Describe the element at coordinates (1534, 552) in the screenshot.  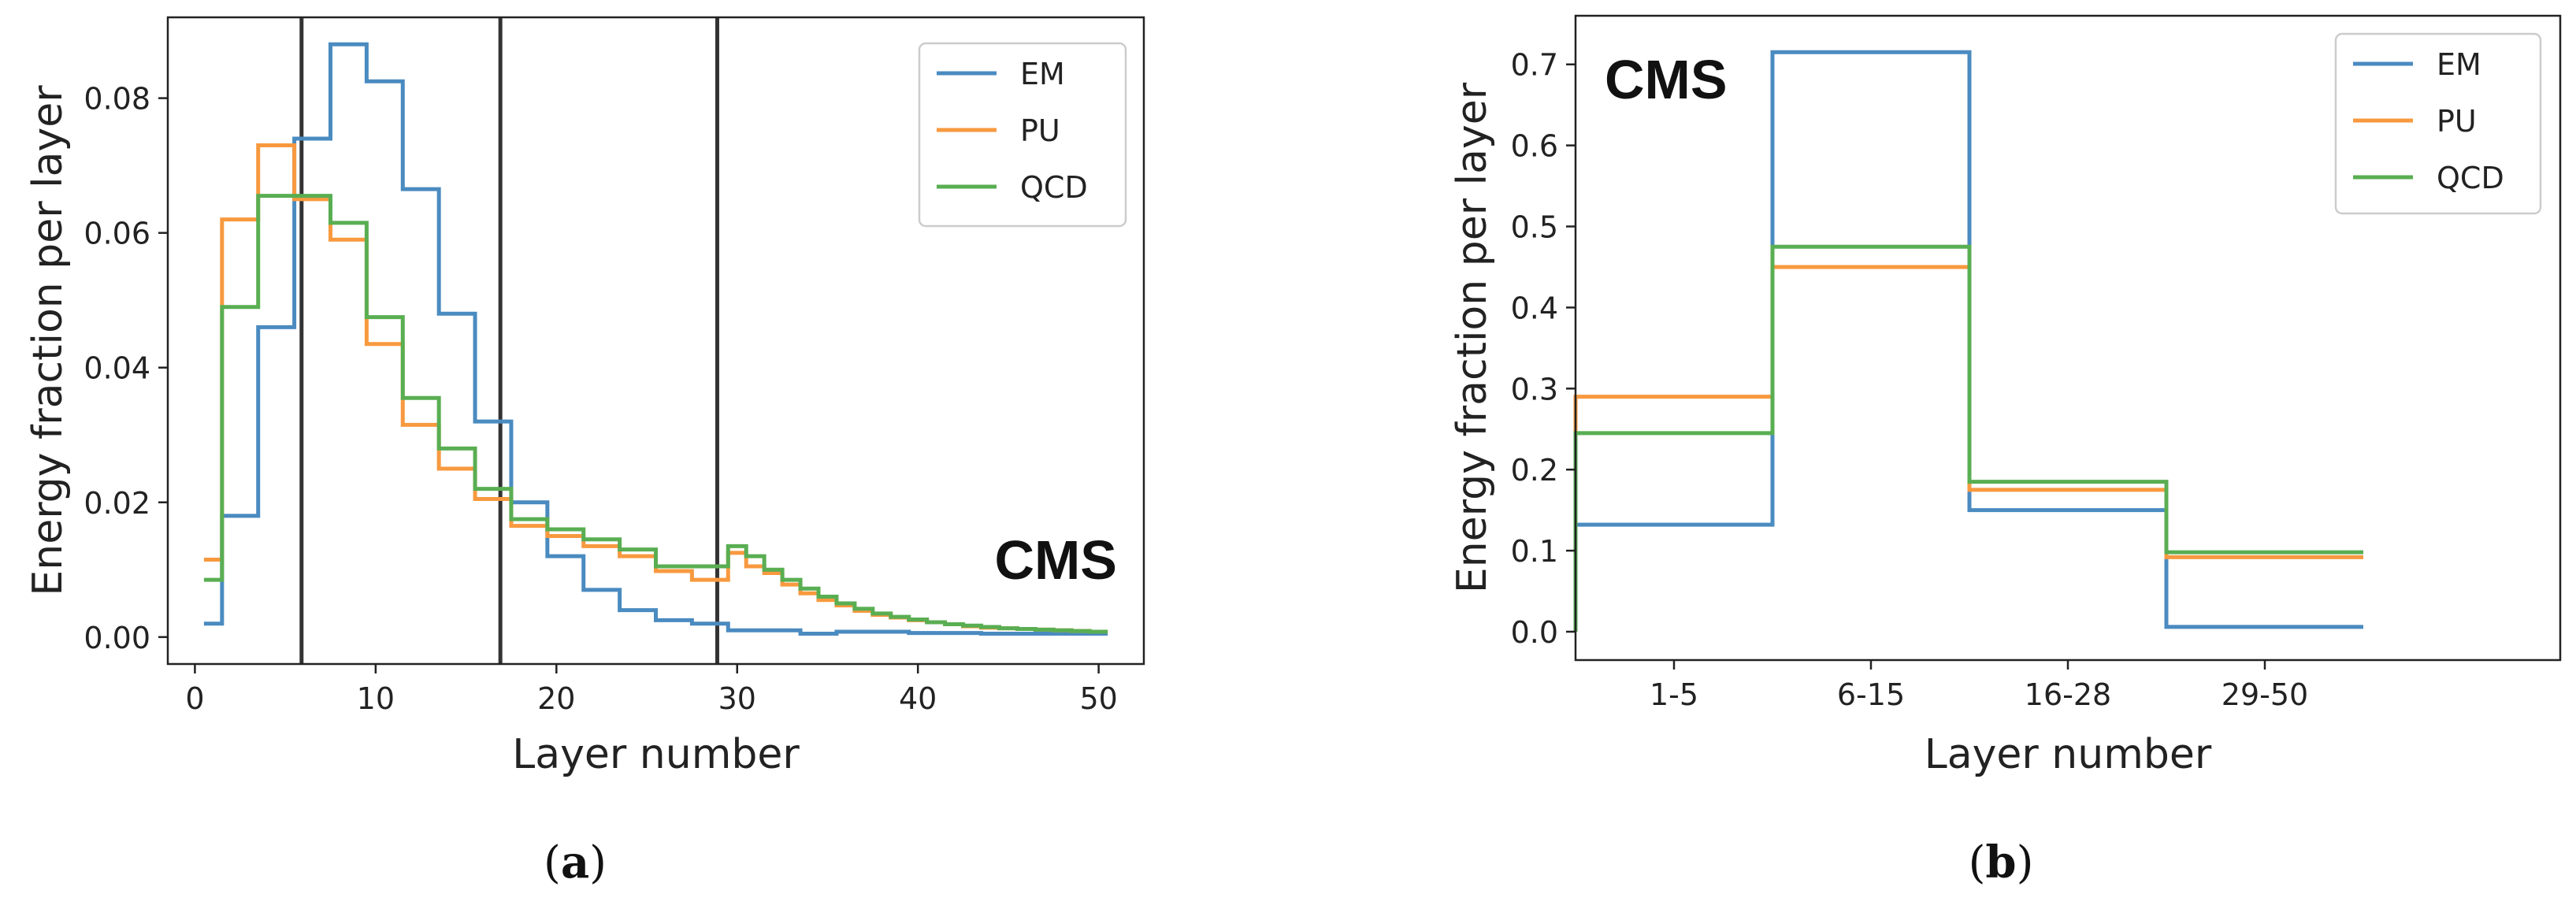
I see `chart-b-ytick-label-1: 0.1` at that location.